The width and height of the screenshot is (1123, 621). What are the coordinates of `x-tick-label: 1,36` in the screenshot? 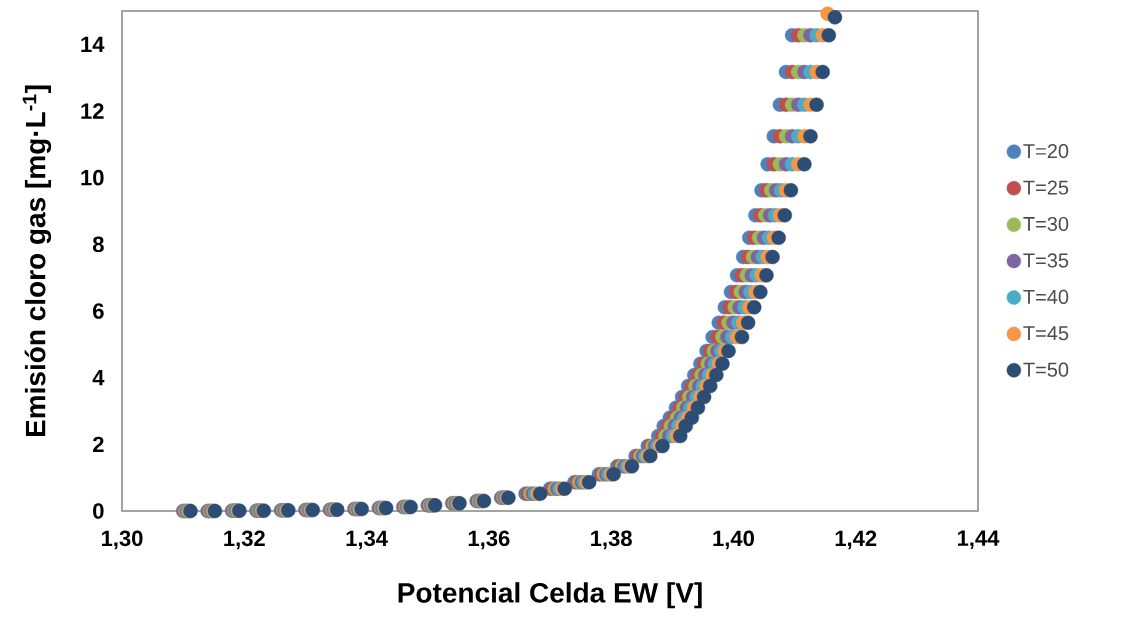 It's located at (489, 540).